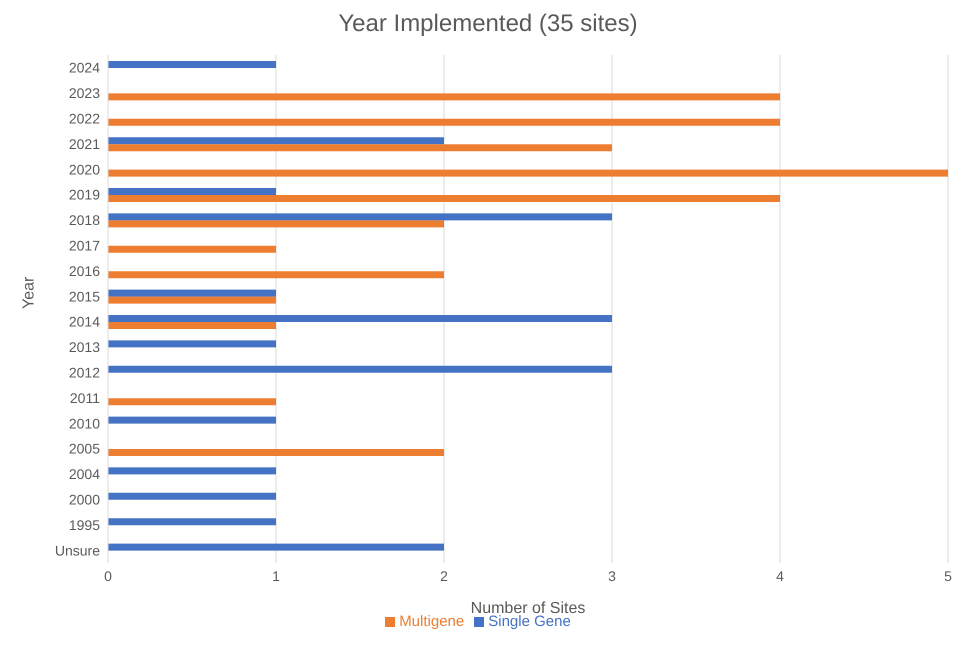  Describe the element at coordinates (29, 292) in the screenshot. I see `y-axis-title: Year` at that location.